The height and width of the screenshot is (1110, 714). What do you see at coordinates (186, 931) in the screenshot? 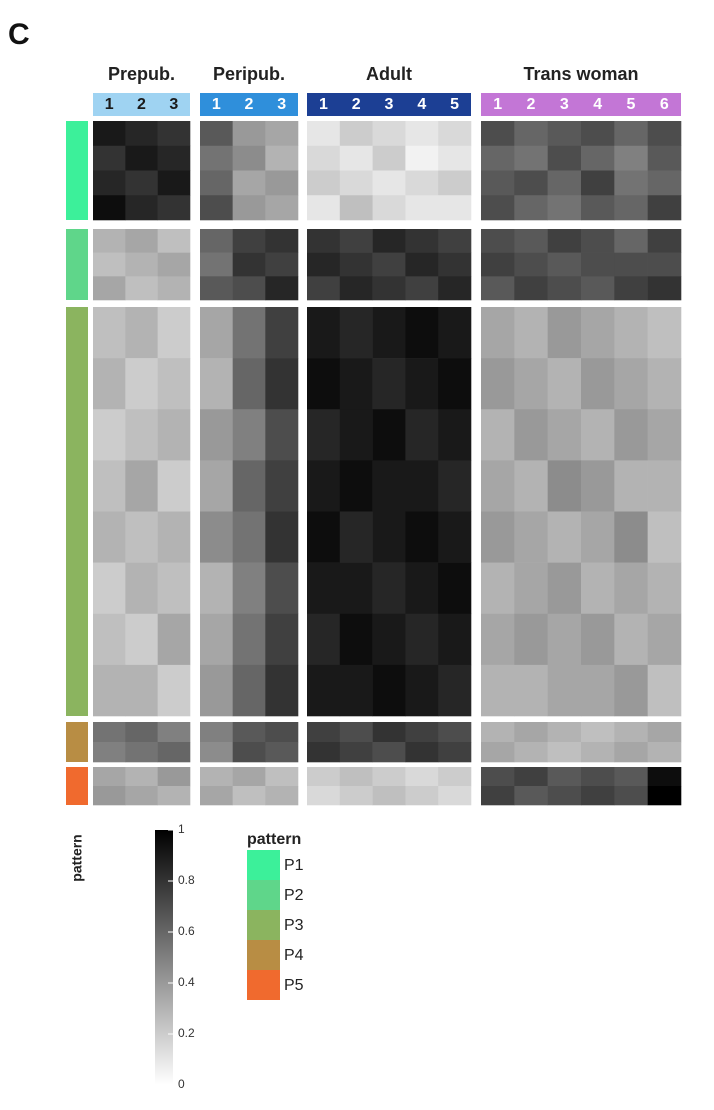
I see `colorbar-tick-label: 0.6` at bounding box center [186, 931].